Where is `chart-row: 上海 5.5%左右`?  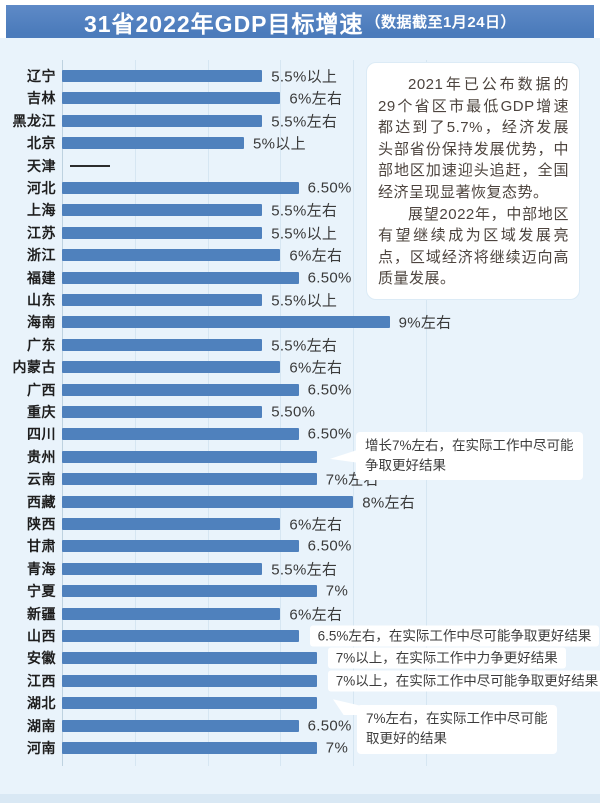
chart-row: 上海 5.5%左右 is located at coordinates (300, 210).